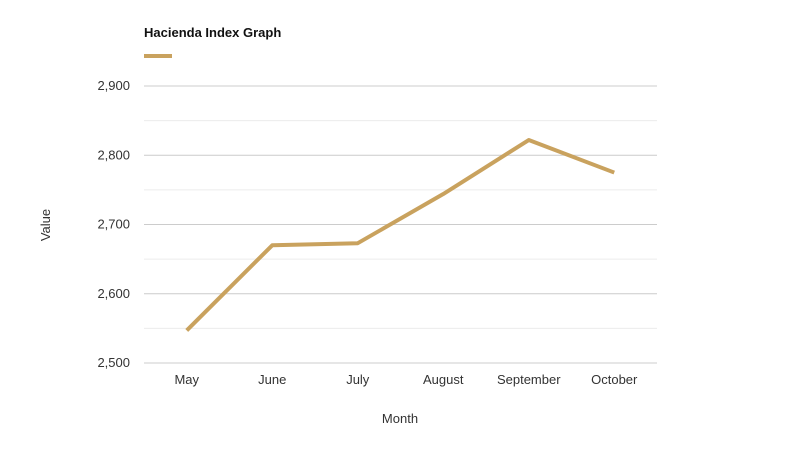 This screenshot has width=800, height=455. What do you see at coordinates (113, 154) in the screenshot?
I see `y-tick-label: 2,800` at bounding box center [113, 154].